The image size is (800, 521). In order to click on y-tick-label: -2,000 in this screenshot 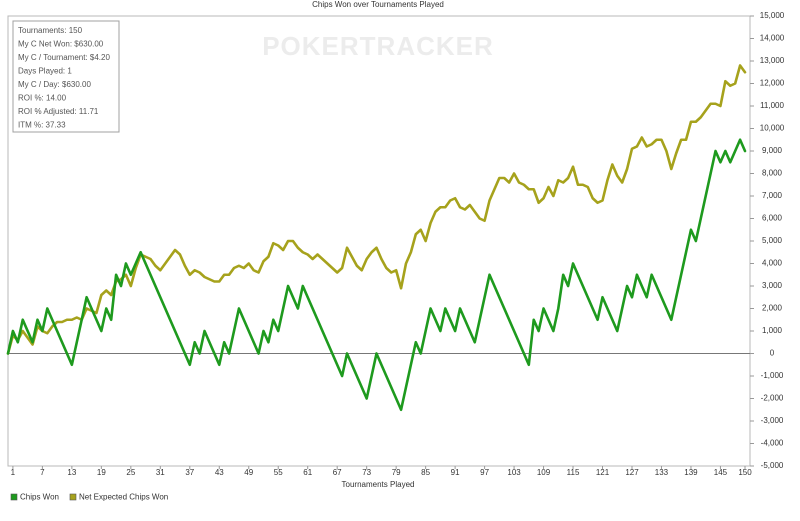, I will do `click(772, 398)`.